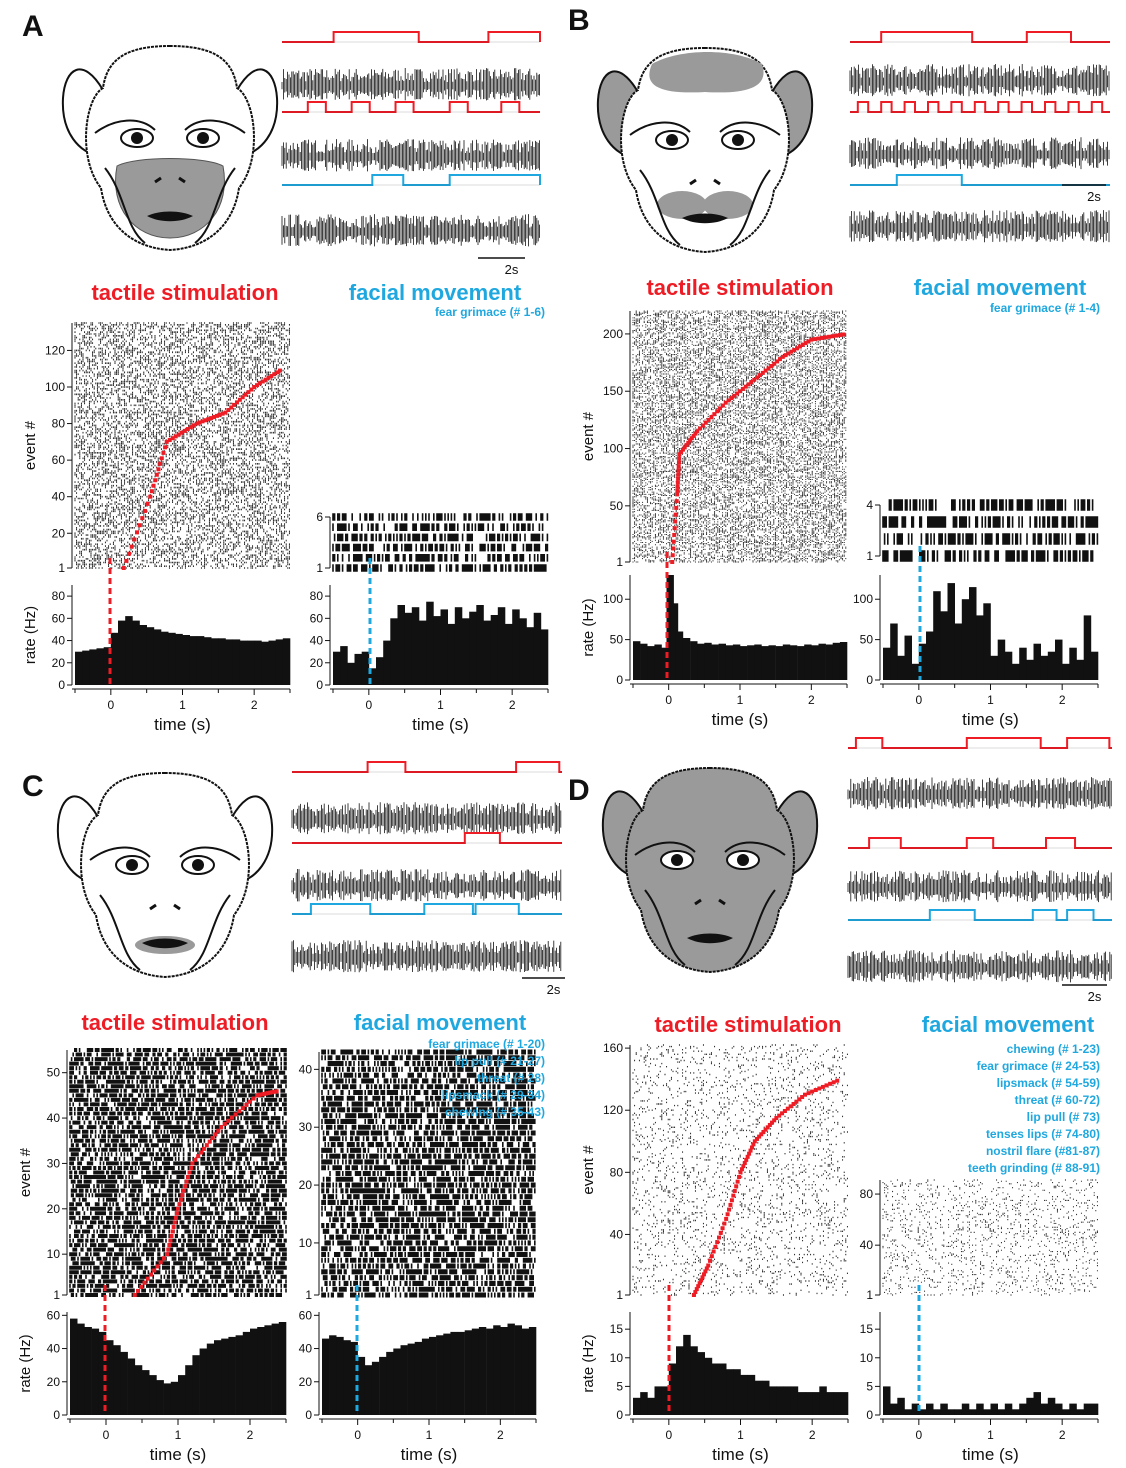 This screenshot has width=1126, height=1468. Describe the element at coordinates (110, 705) in the screenshot. I see `x-tick-label: 0` at that location.